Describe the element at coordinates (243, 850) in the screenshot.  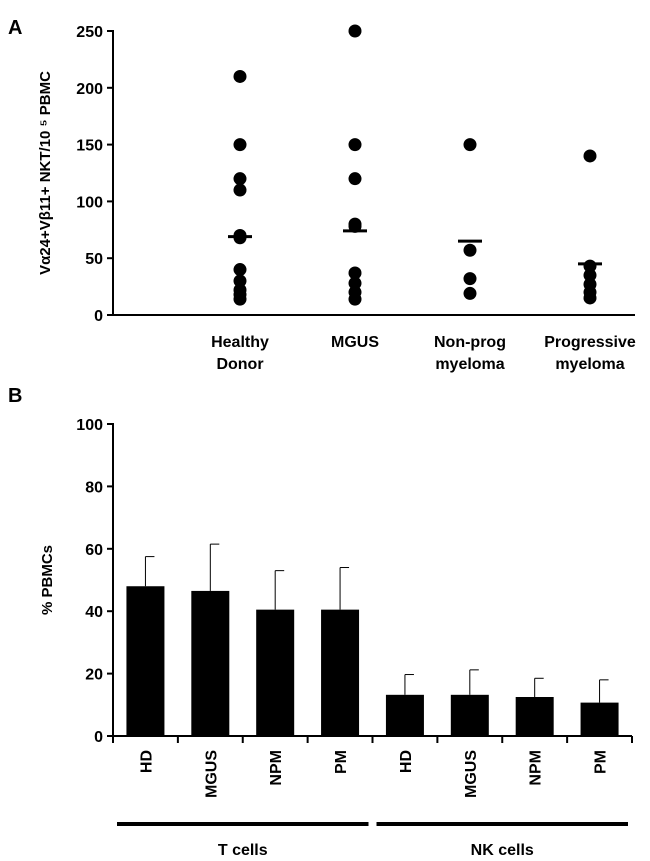
I see `panel-b-group-label: T cells` at that location.